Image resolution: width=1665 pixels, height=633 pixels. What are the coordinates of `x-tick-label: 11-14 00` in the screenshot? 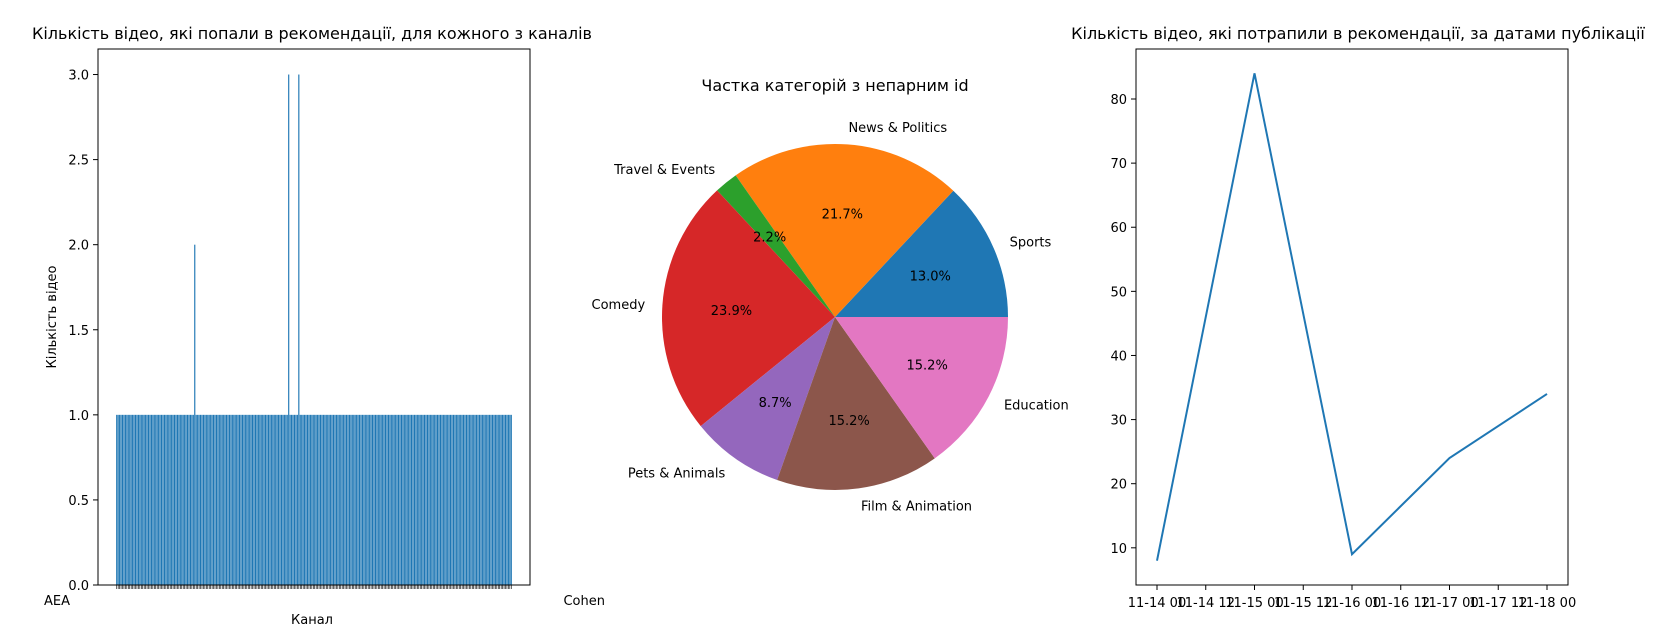 It's located at (1157, 603).